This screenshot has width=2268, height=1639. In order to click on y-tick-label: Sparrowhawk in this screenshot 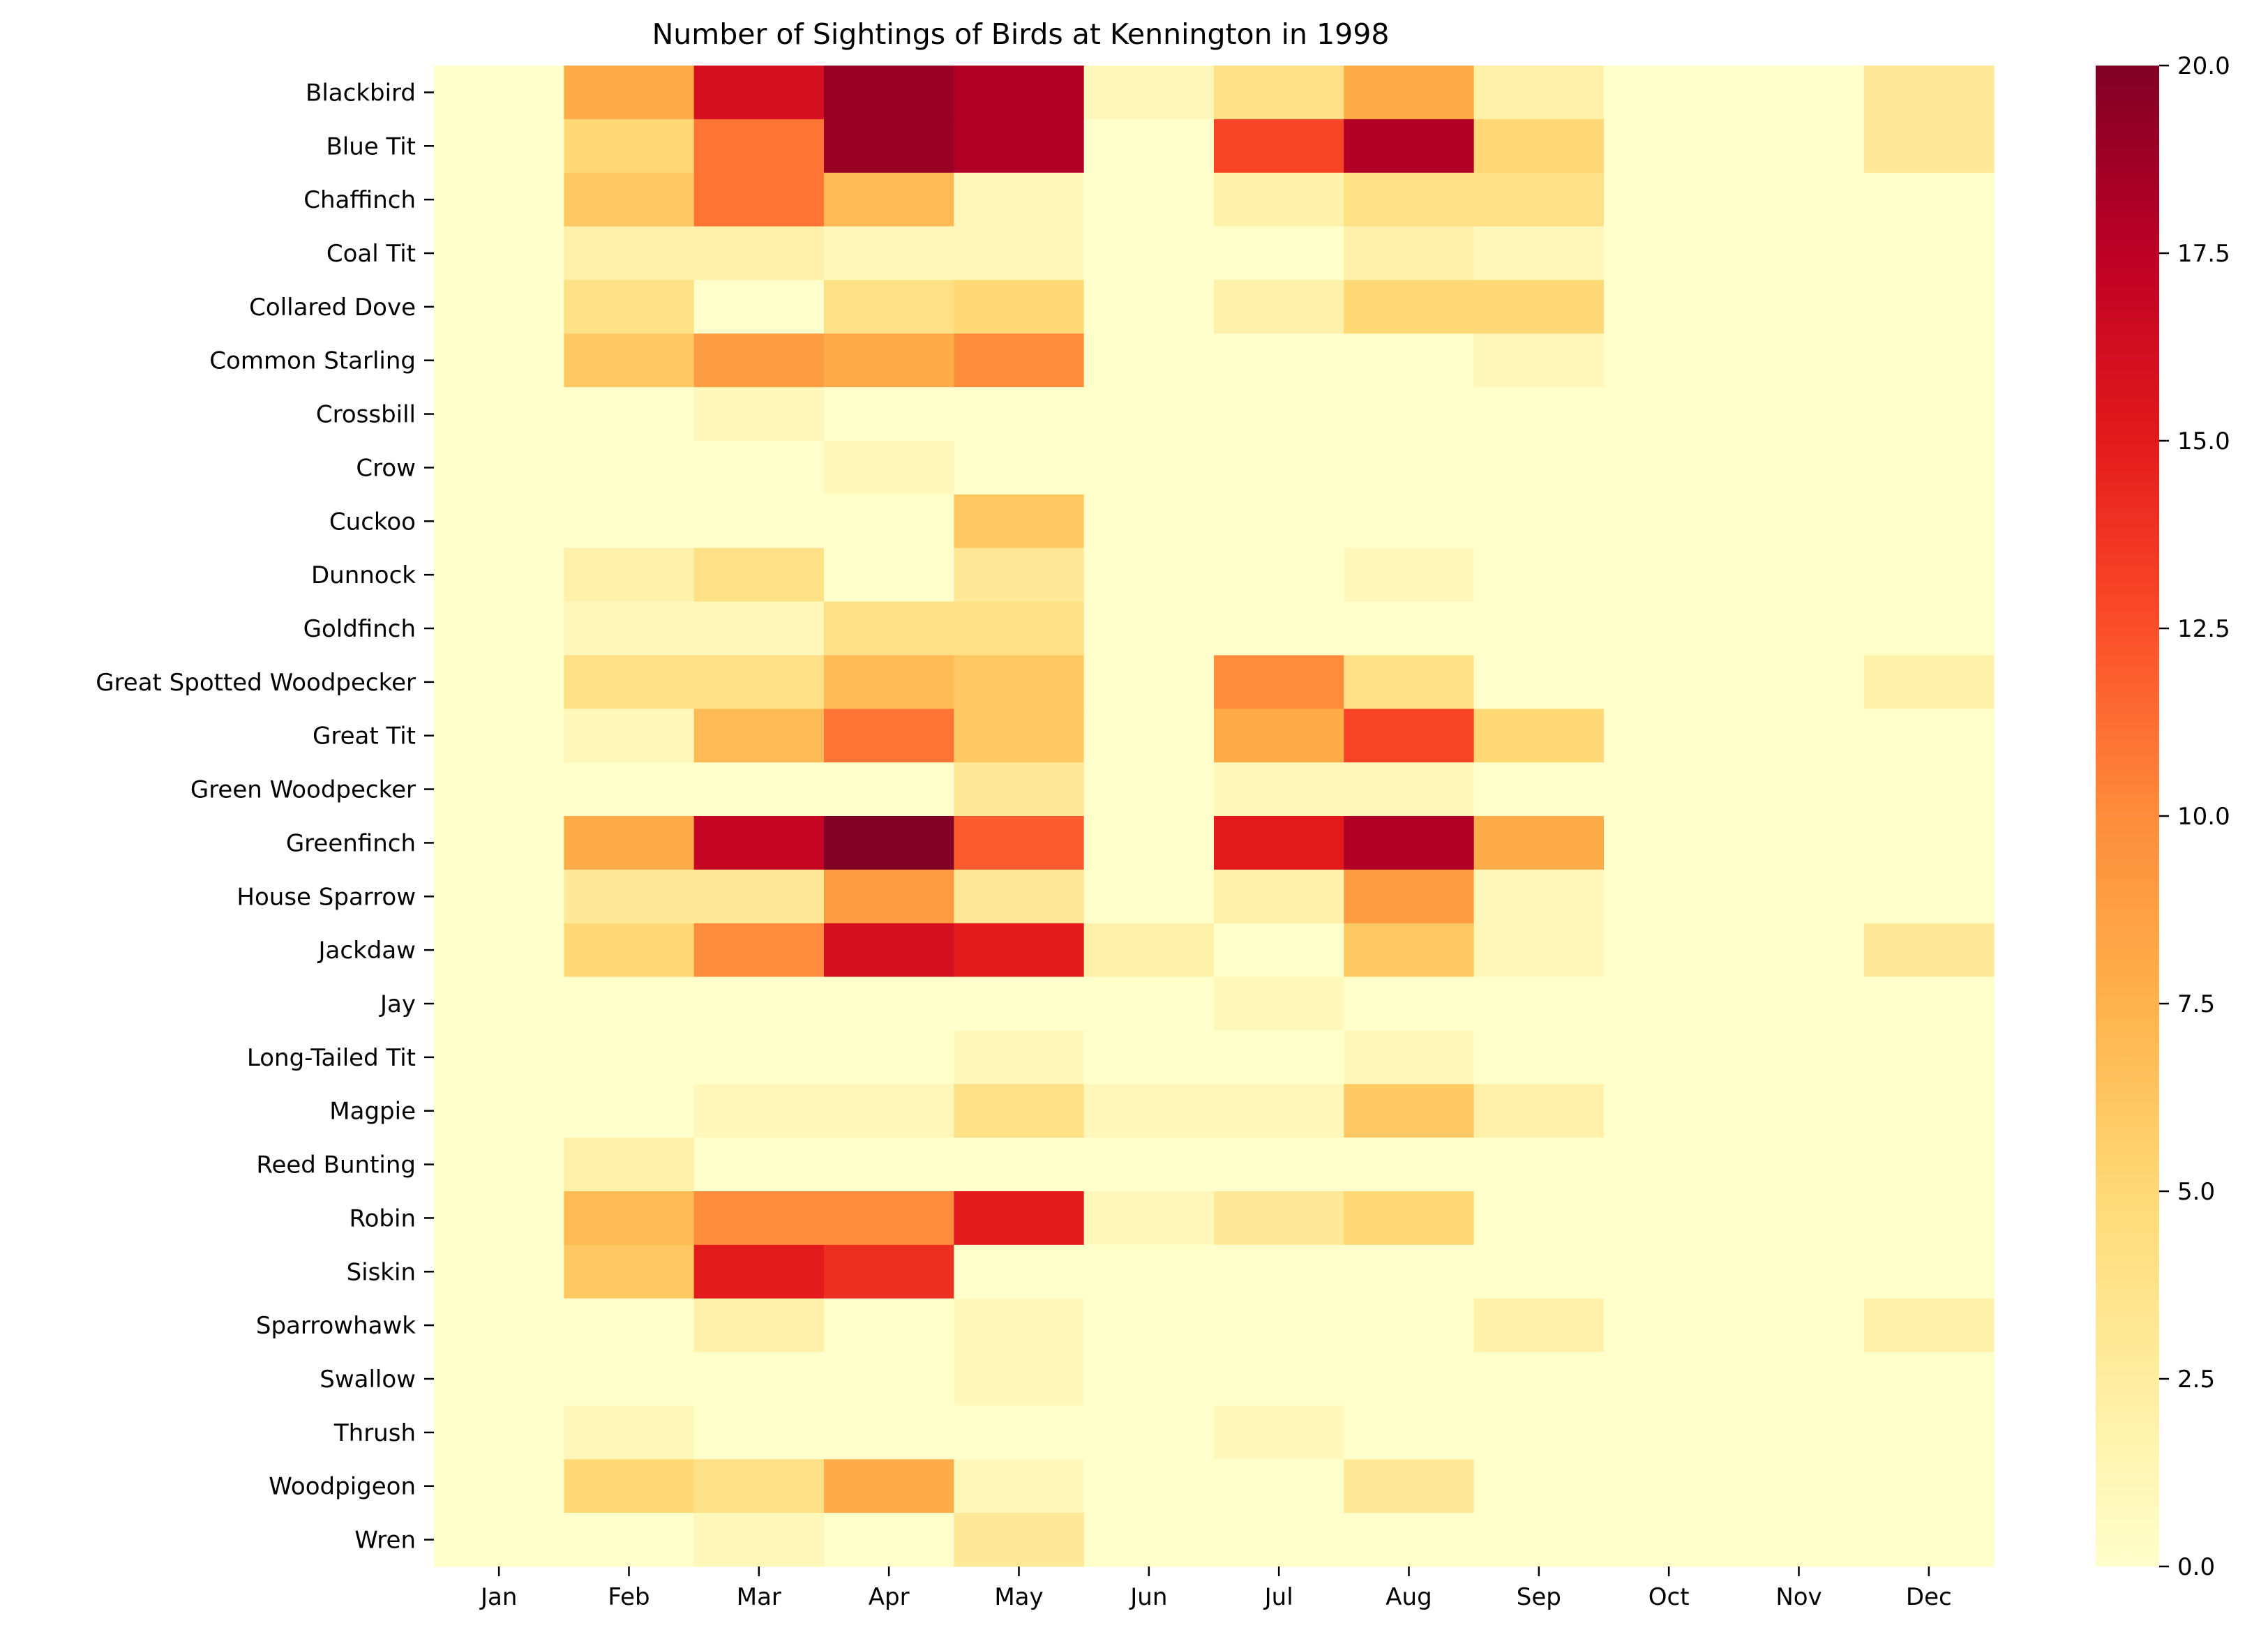, I will do `click(336, 1326)`.